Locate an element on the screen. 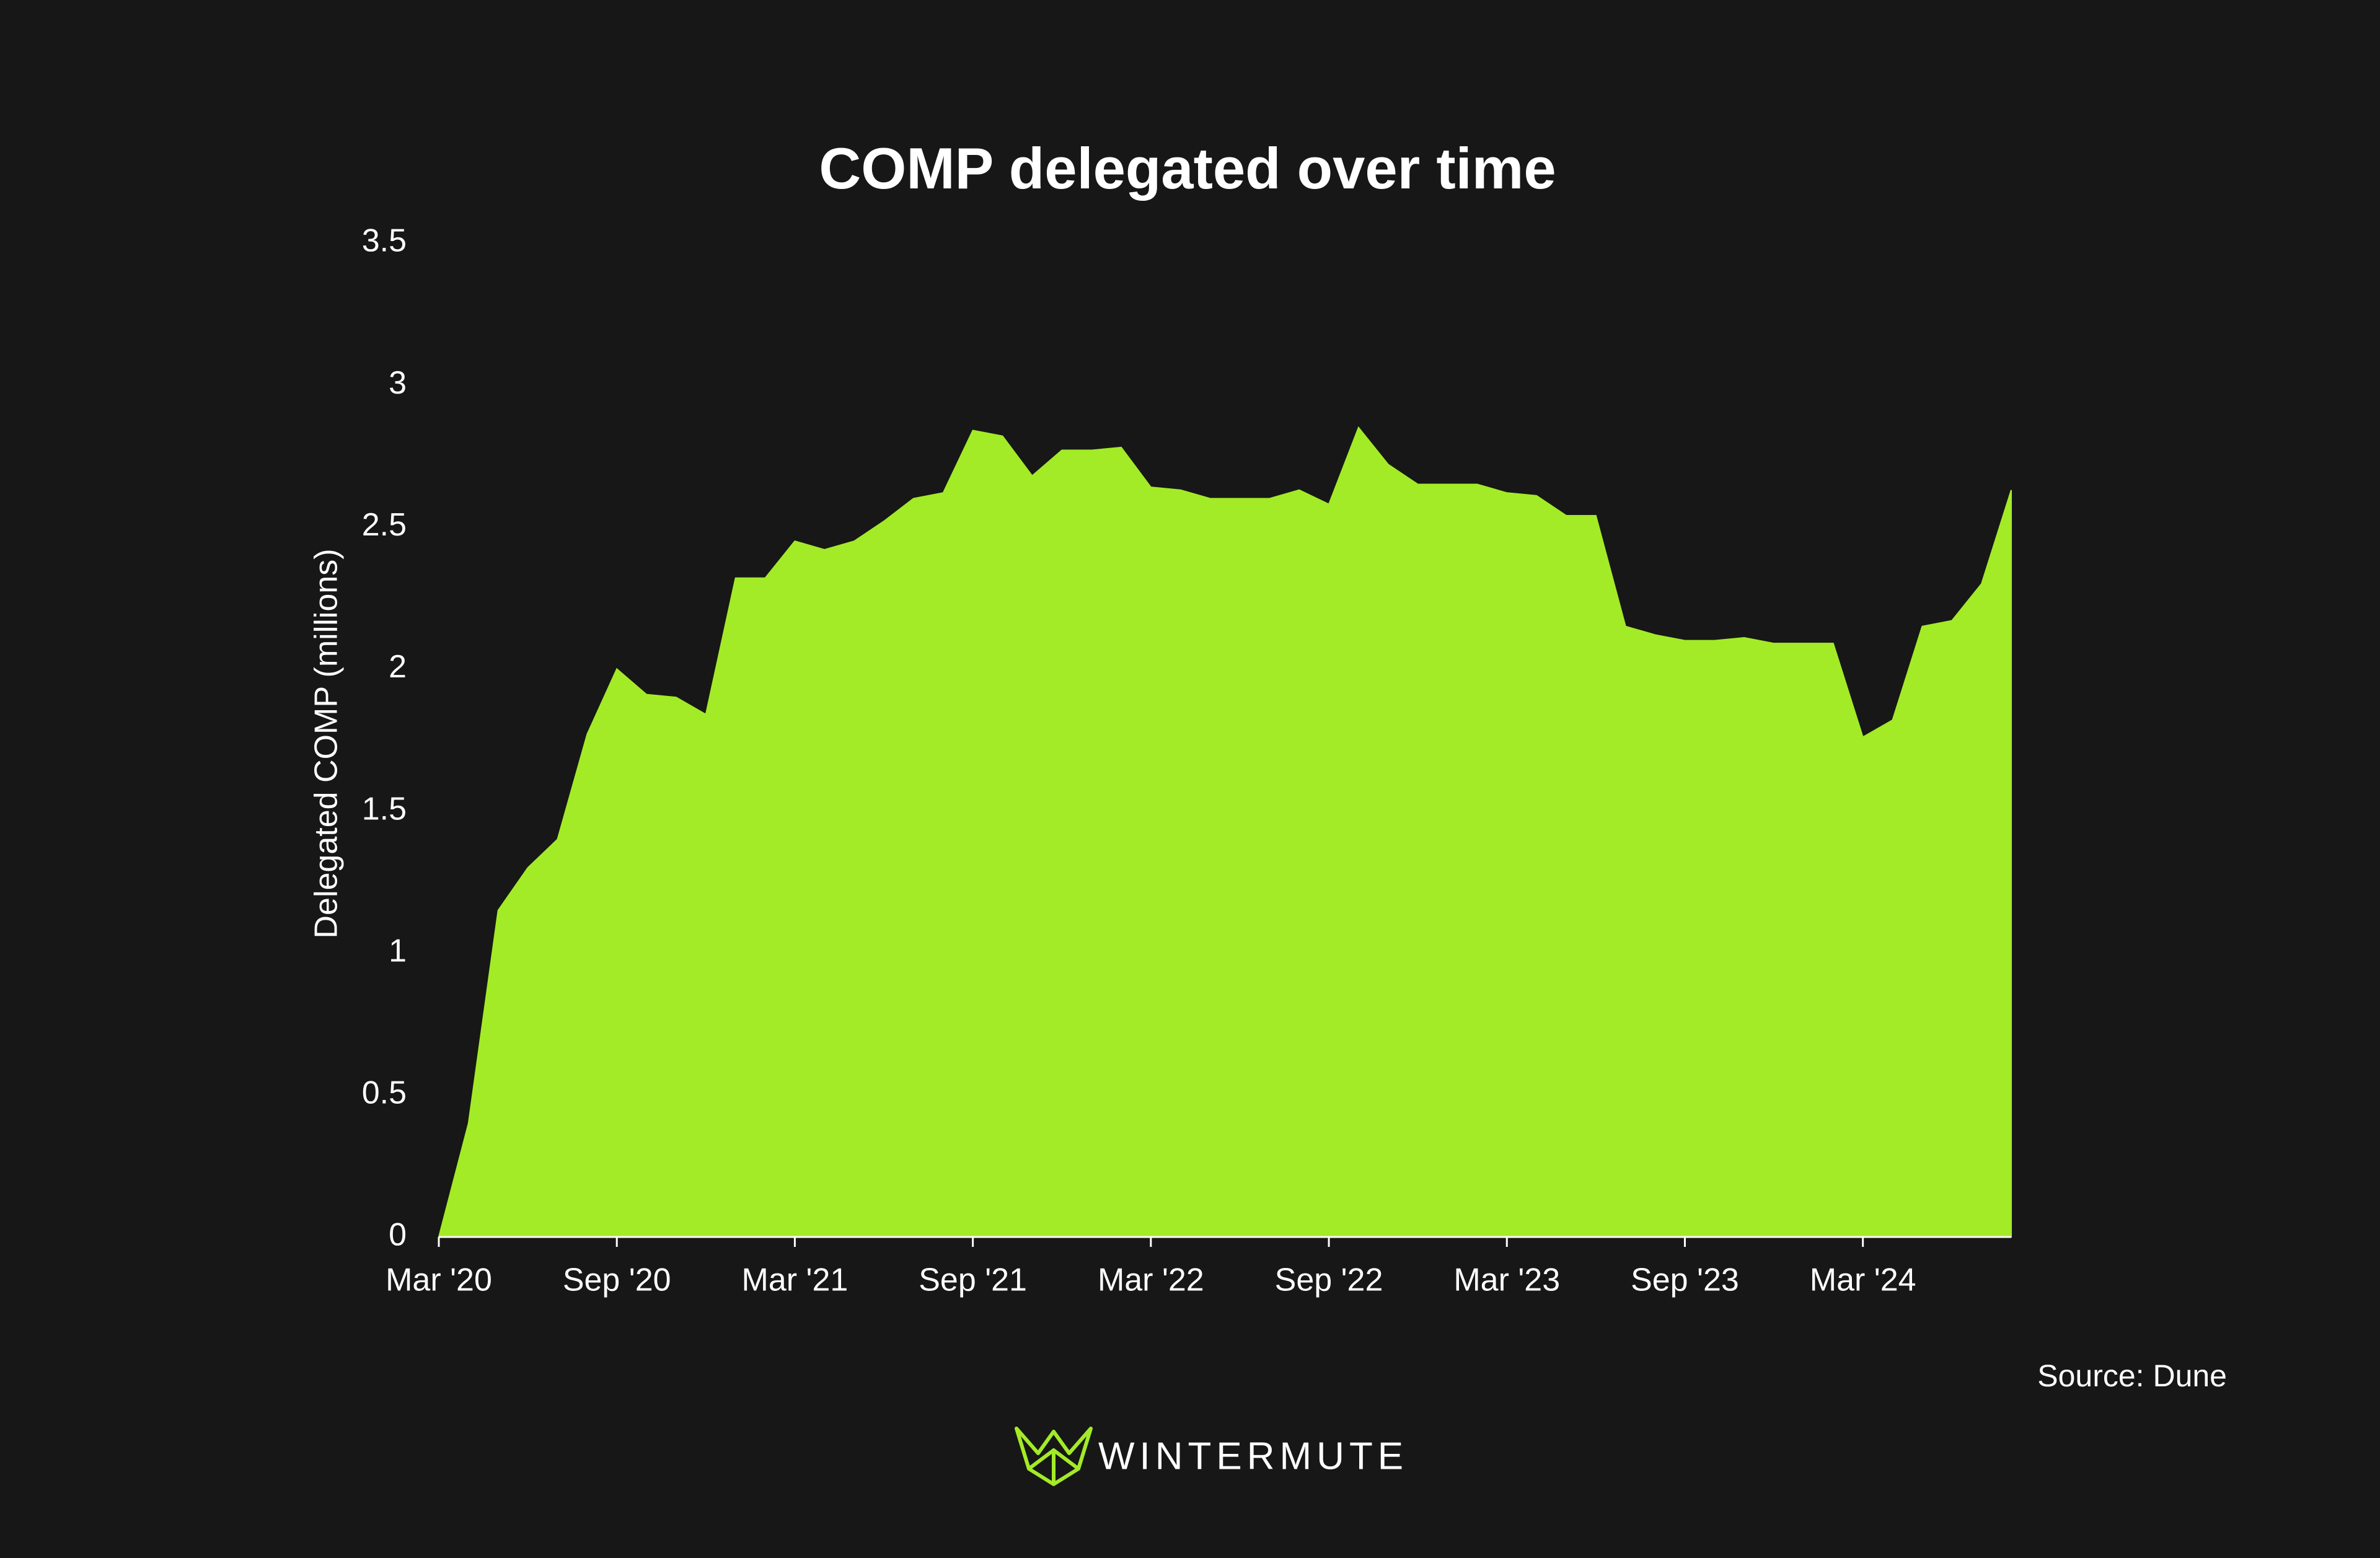 Image resolution: width=2380 pixels, height=1558 pixels. chart-title: COMP delegated over time is located at coordinates (1187, 168).